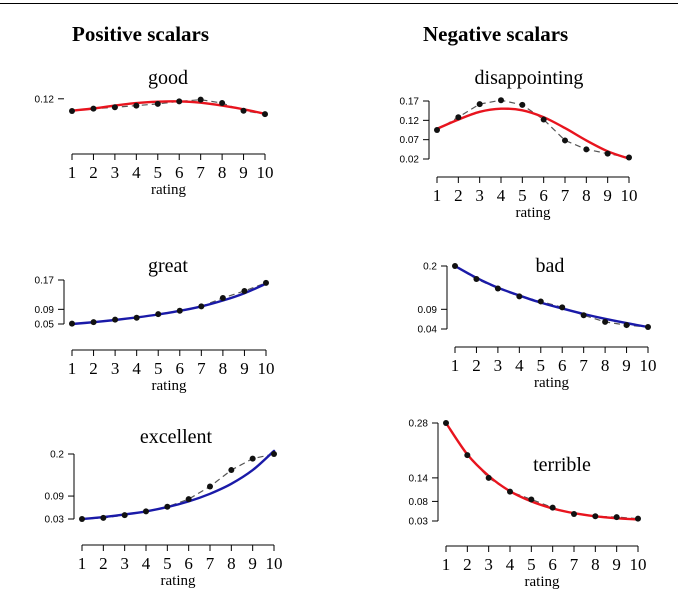 This screenshot has width=678, height=594. Describe the element at coordinates (410, 121) in the screenshot. I see `y-tick-label: 0.12` at that location.